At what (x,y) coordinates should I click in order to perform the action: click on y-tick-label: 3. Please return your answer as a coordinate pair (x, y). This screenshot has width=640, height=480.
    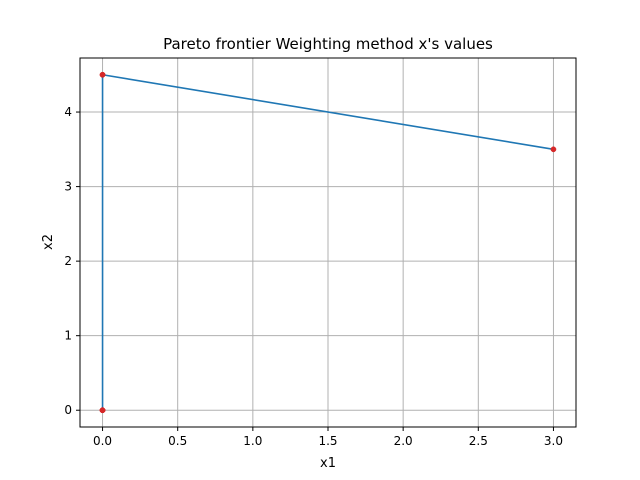
    Looking at the image, I should click on (68, 187).